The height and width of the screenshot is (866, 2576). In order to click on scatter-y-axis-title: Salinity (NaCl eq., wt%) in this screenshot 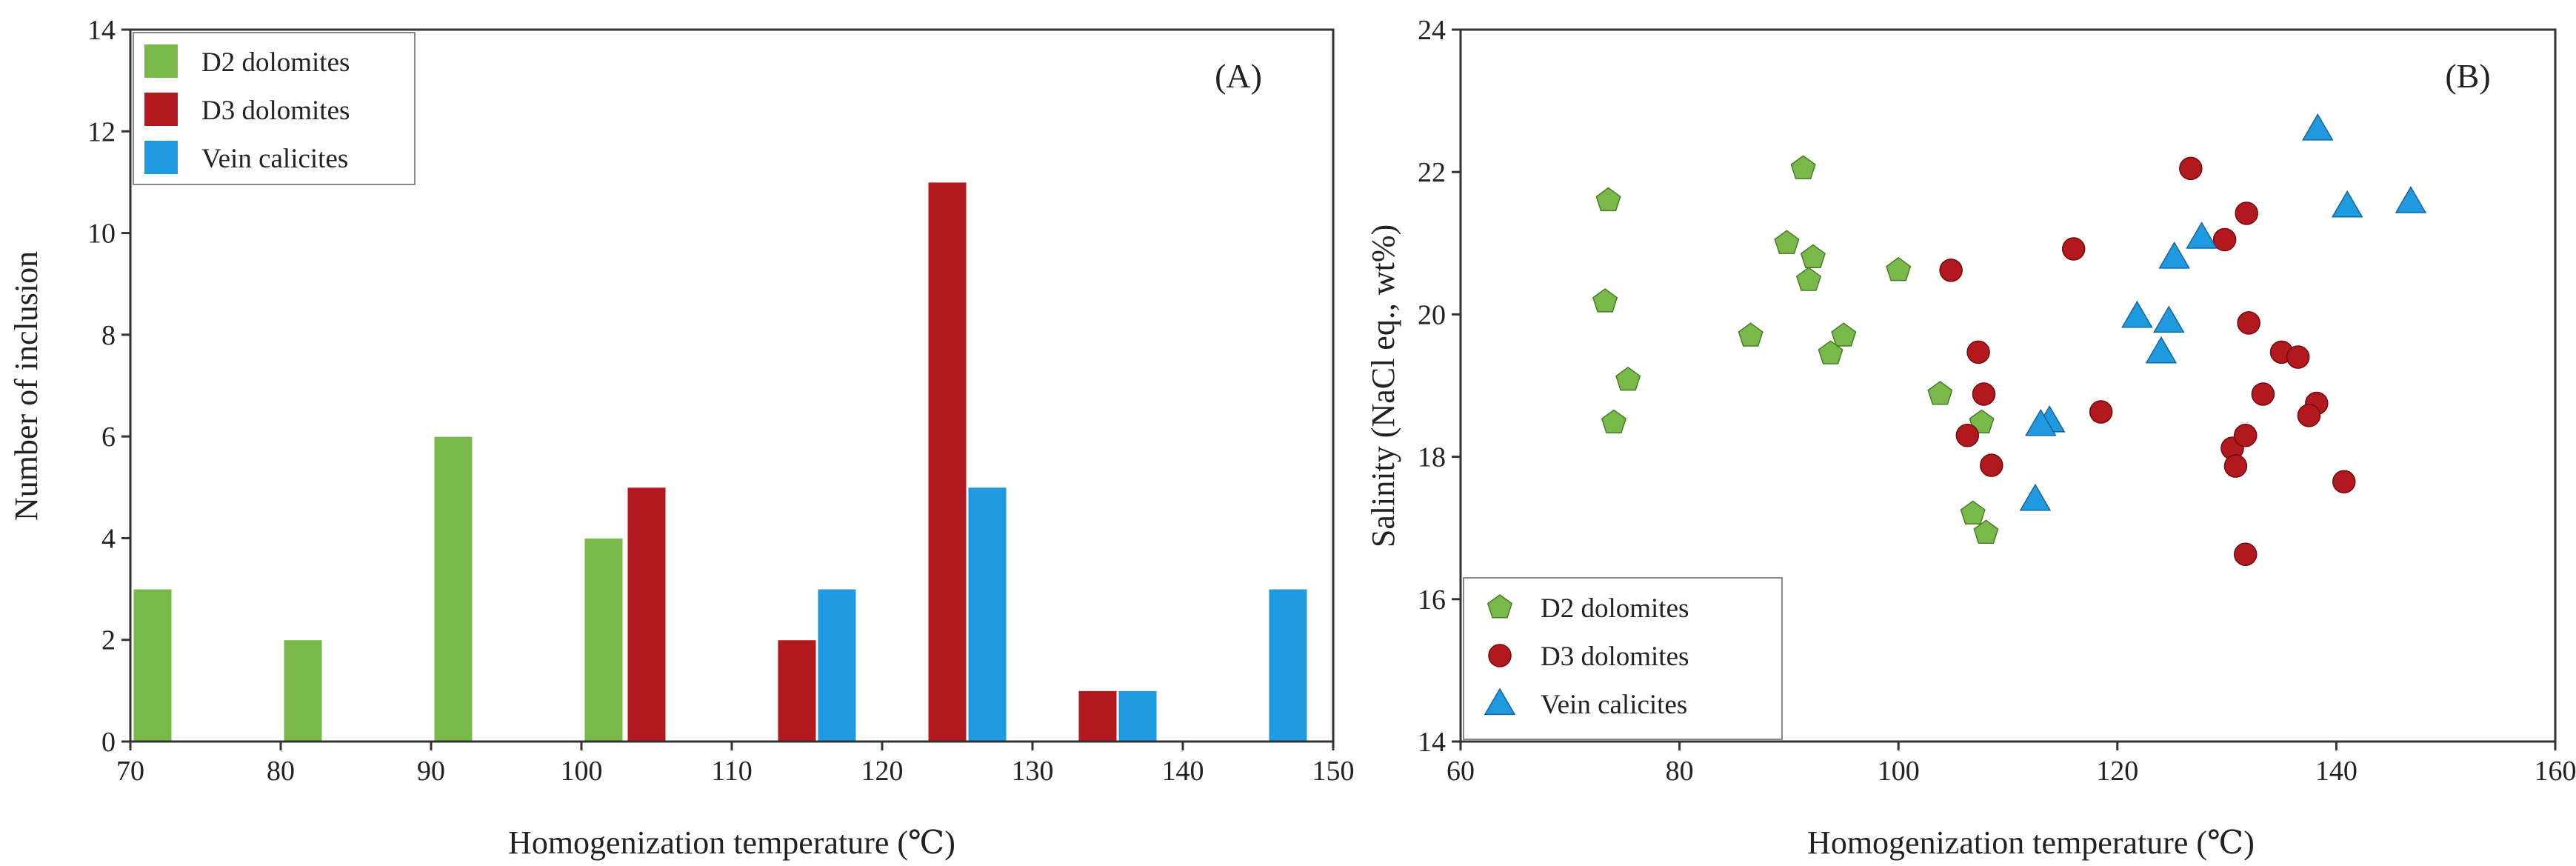, I will do `click(1383, 385)`.